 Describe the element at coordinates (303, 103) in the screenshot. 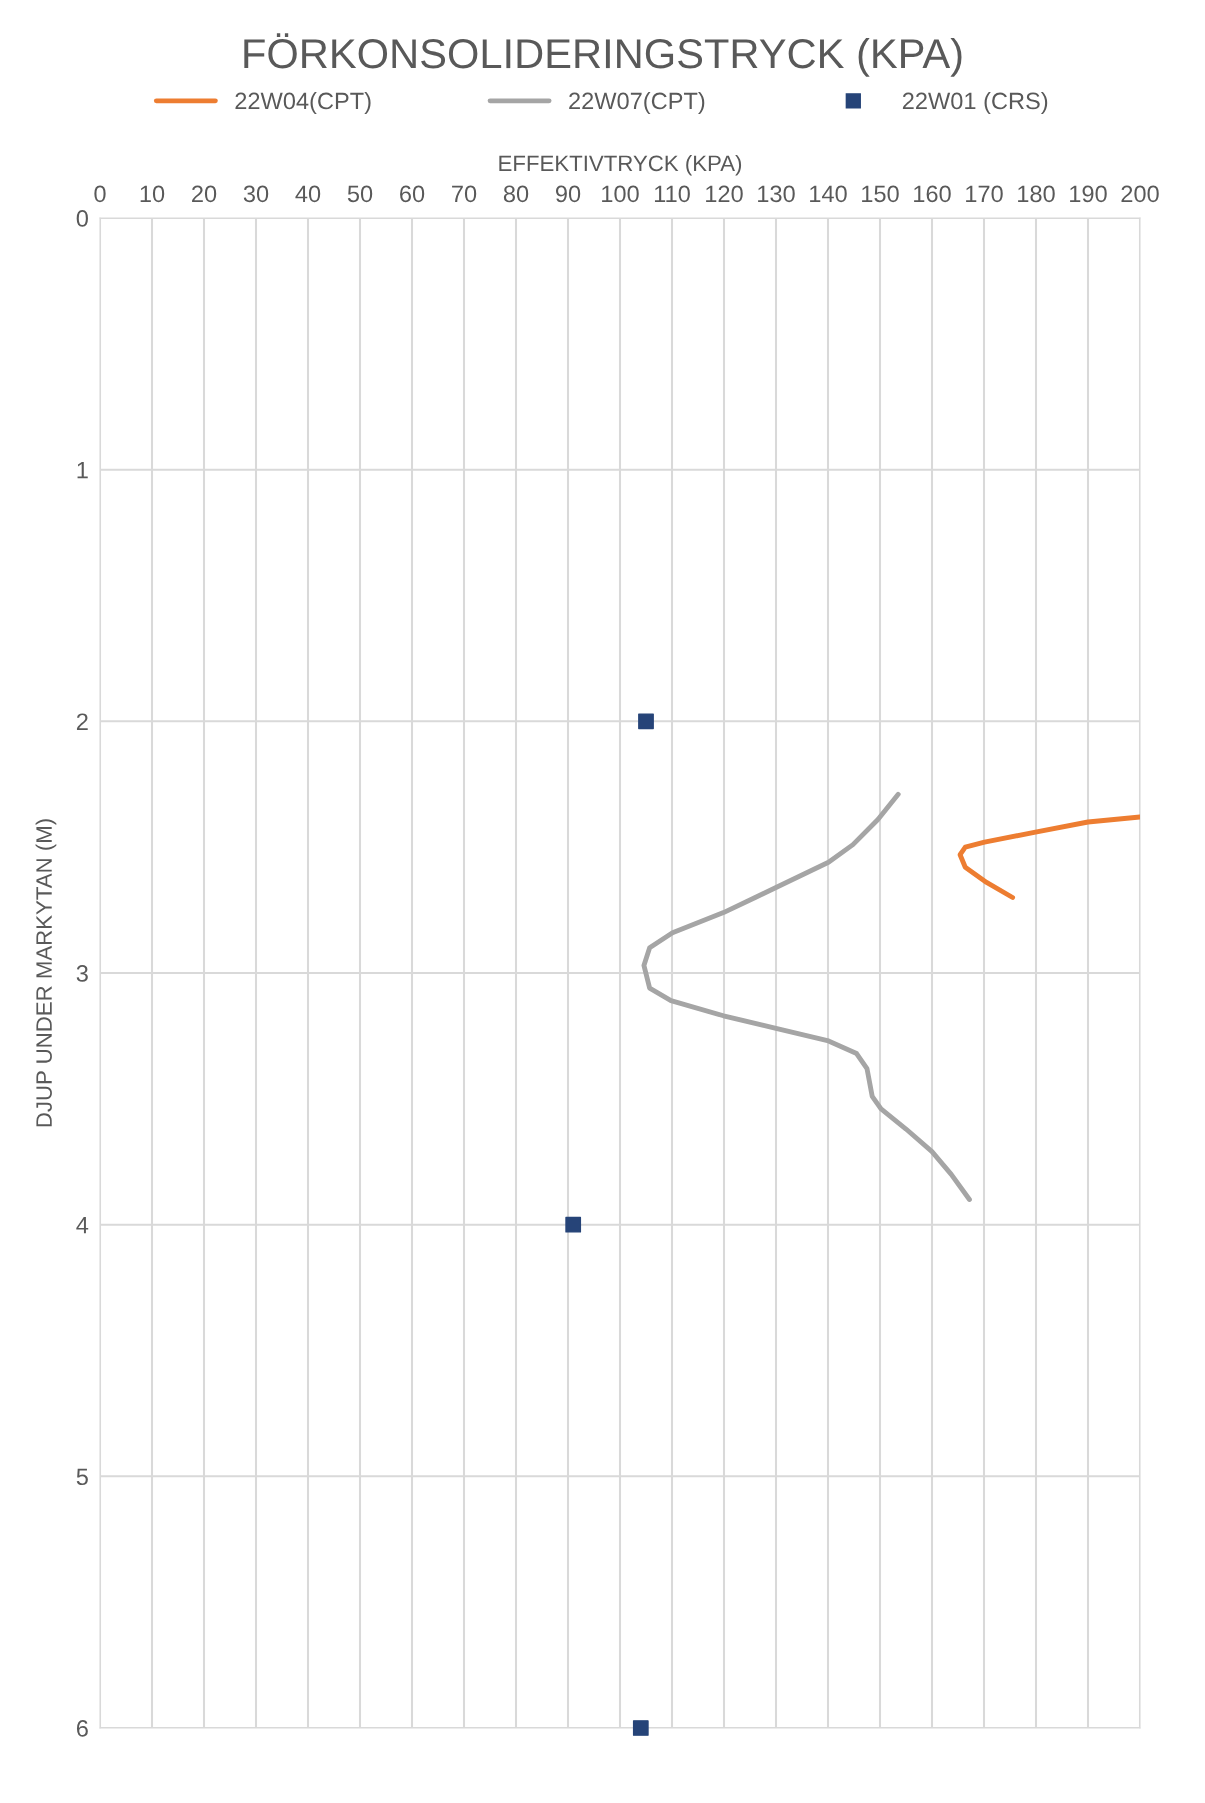

I see `legend-label: 22W04(CPT)` at that location.